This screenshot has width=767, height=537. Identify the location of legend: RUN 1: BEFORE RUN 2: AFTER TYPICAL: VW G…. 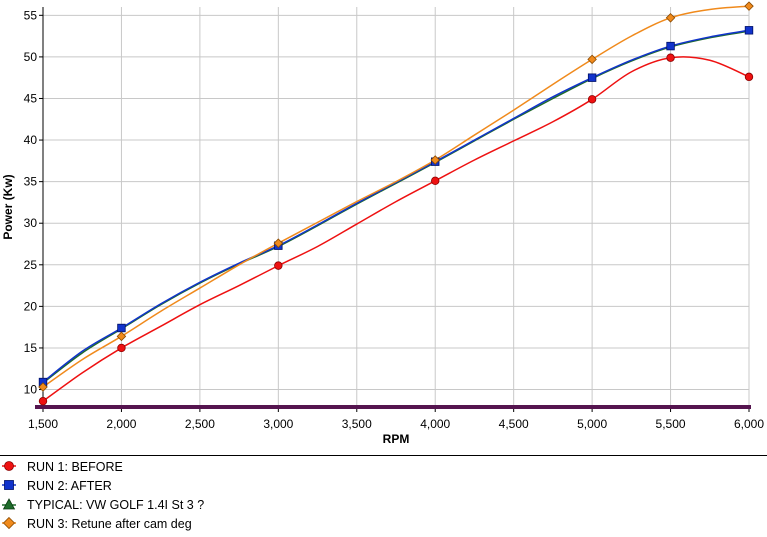
(383, 496).